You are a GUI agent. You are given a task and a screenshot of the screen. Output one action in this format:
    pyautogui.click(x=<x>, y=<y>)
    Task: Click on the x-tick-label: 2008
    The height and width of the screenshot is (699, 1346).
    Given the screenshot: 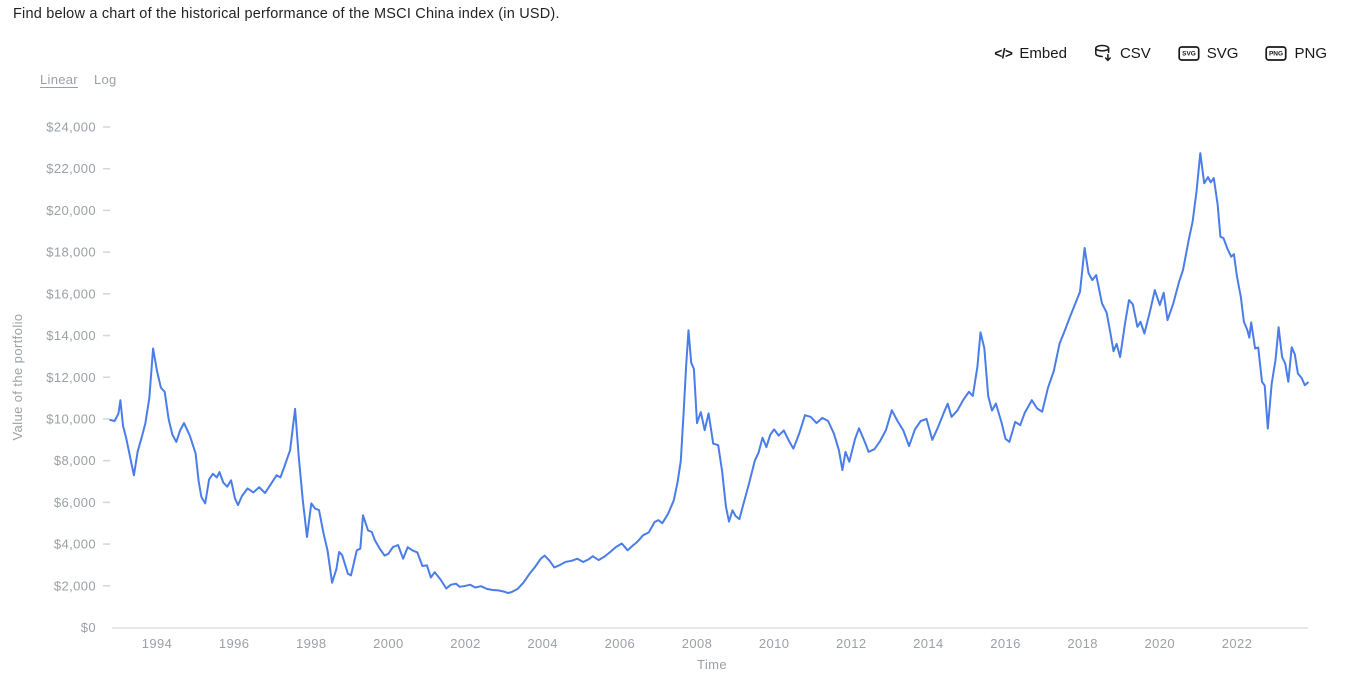 What is the action you would take?
    pyautogui.click(x=697, y=643)
    